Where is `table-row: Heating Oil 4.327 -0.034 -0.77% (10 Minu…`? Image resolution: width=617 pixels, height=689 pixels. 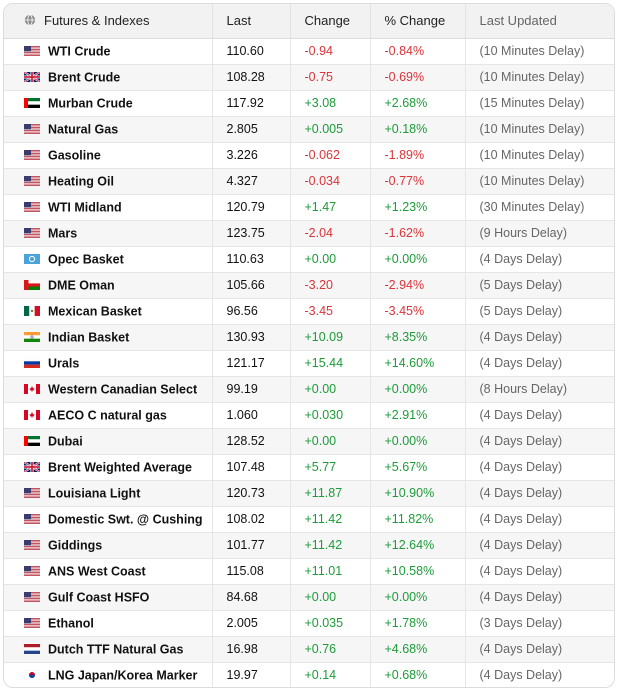 table-row: Heating Oil 4.327 -0.034 -0.77% (10 Minu… is located at coordinates (309, 181).